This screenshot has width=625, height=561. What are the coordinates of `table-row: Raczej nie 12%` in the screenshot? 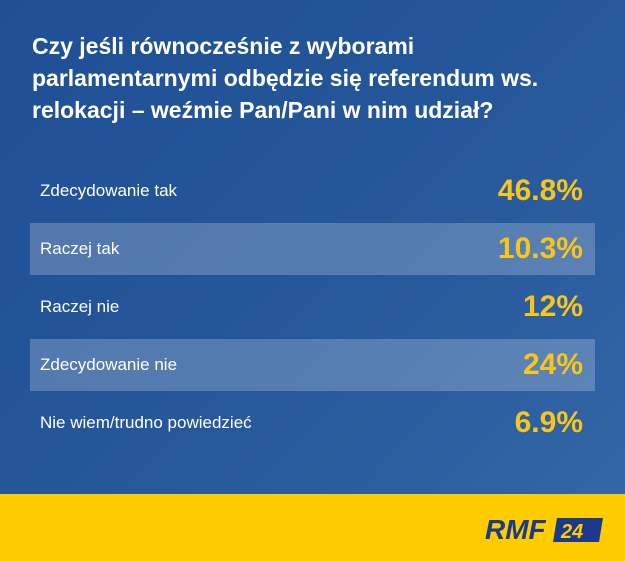 It's located at (312, 307).